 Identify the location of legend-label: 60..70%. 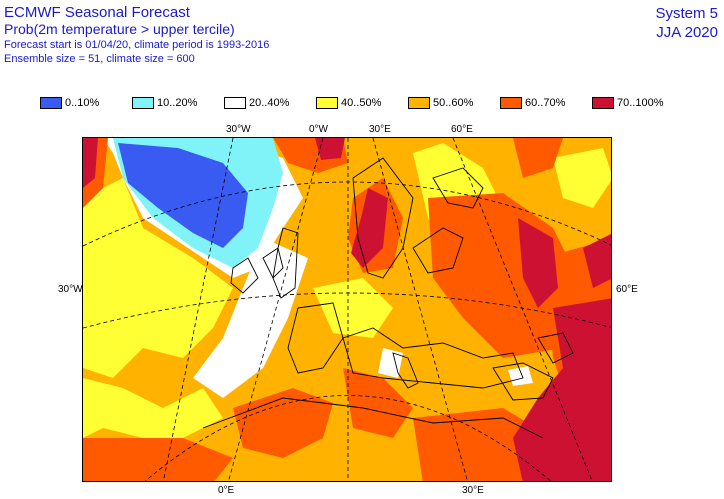
(545, 103).